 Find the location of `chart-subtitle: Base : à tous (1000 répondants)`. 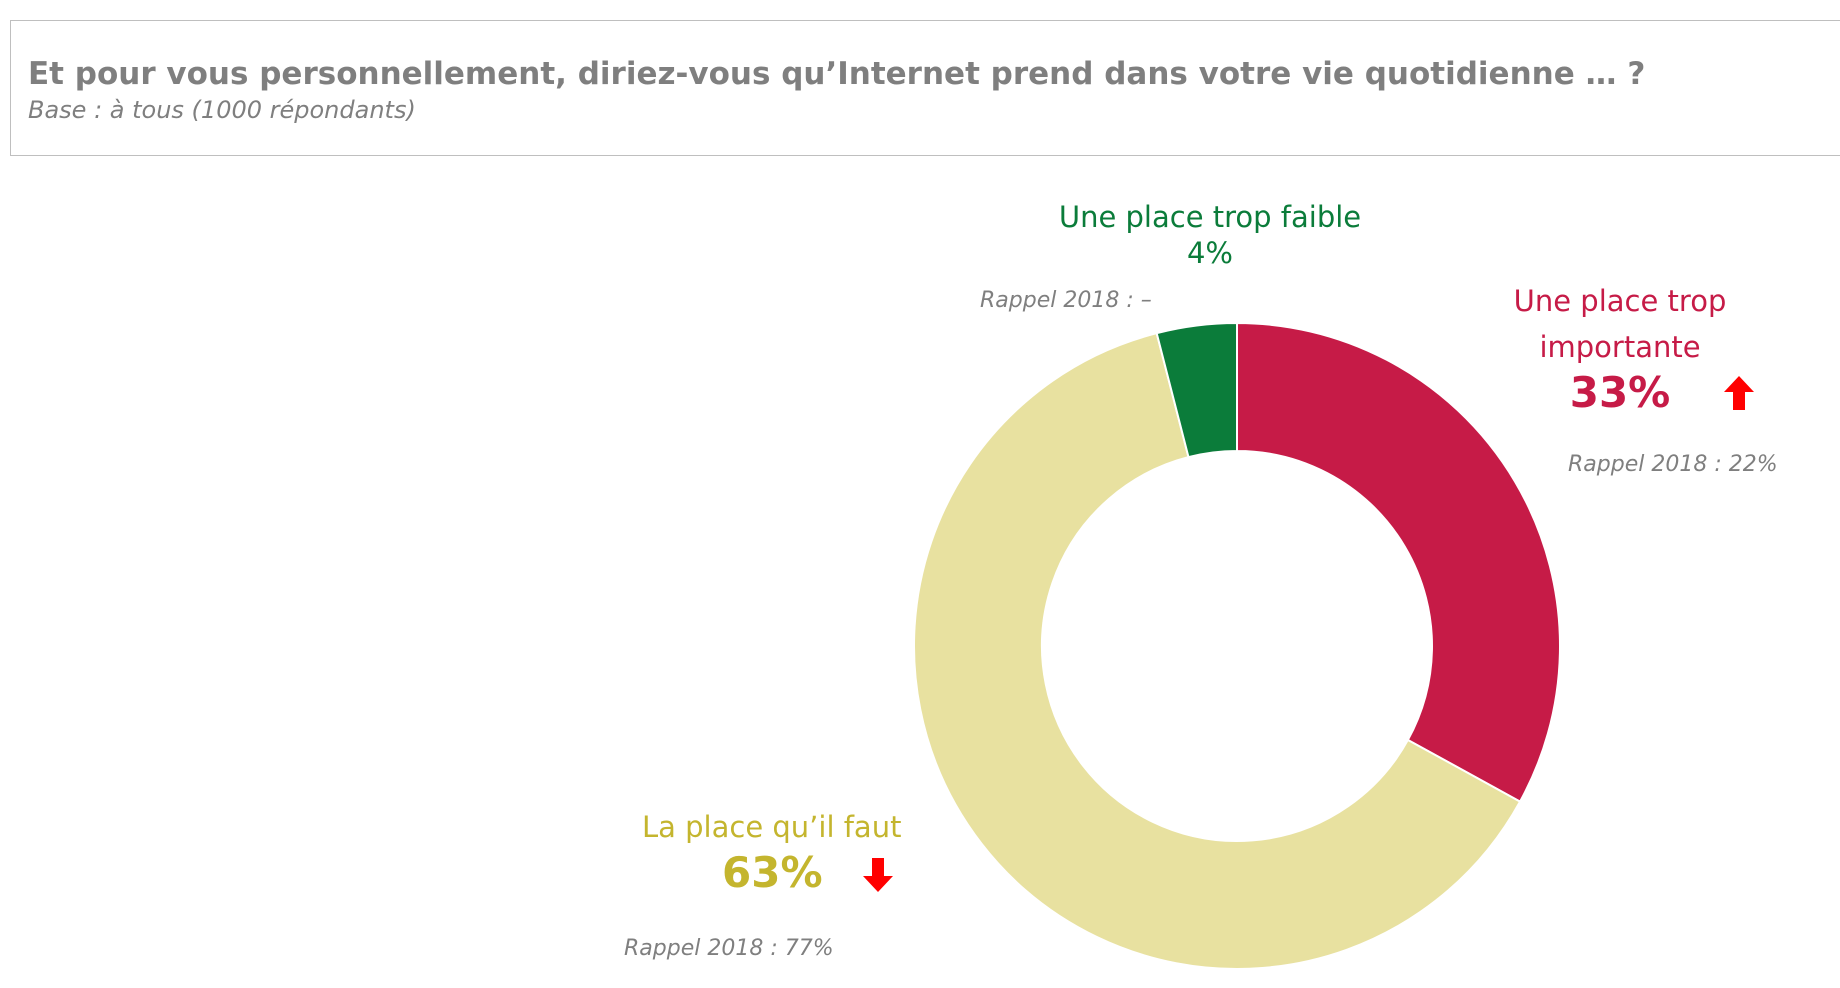

chart-subtitle: Base : à tous (1000 répondants) is located at coordinates (222, 110).